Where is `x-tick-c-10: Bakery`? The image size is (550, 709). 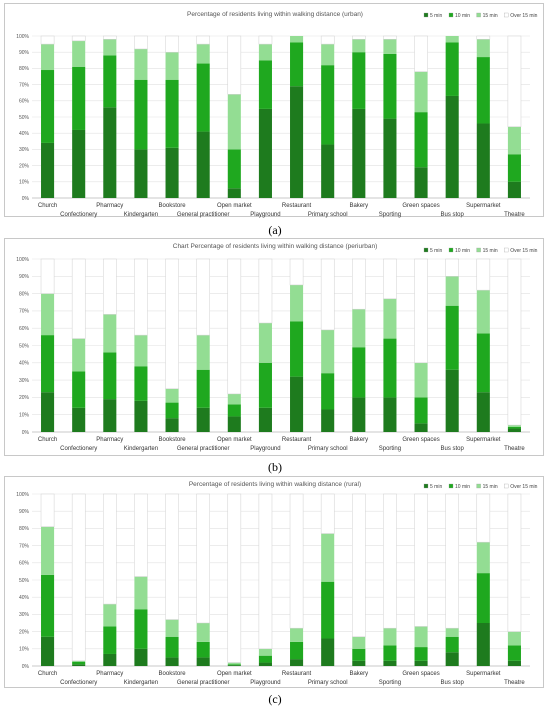
x-tick-c-10: Bakery is located at coordinates (358, 674).